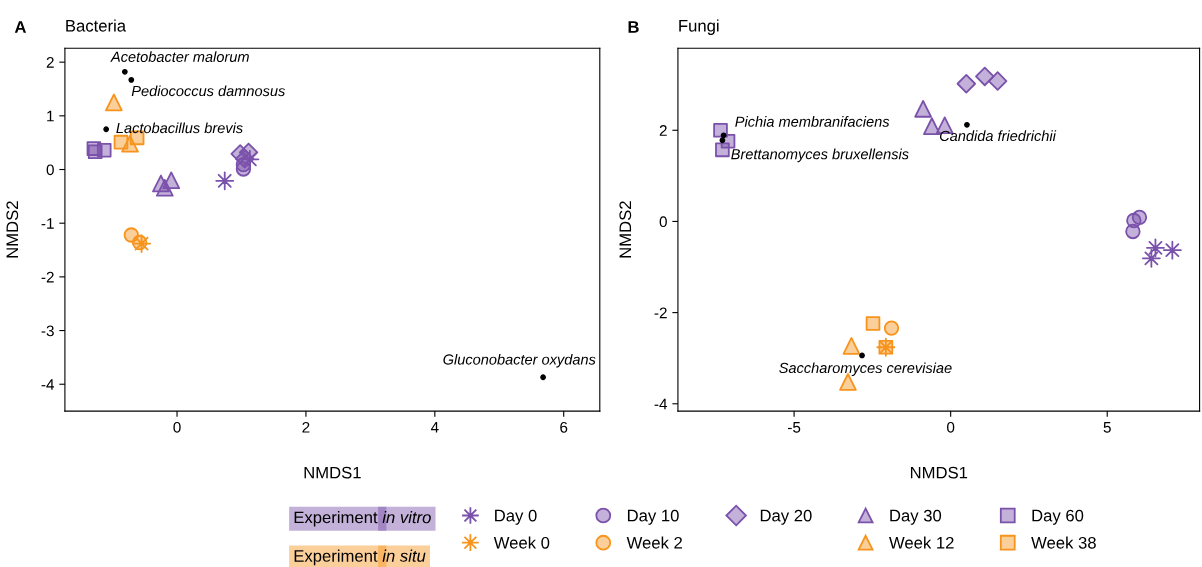 The image size is (1202, 567). What do you see at coordinates (434, 427) in the screenshot?
I see `x-tick-label: 4` at bounding box center [434, 427].